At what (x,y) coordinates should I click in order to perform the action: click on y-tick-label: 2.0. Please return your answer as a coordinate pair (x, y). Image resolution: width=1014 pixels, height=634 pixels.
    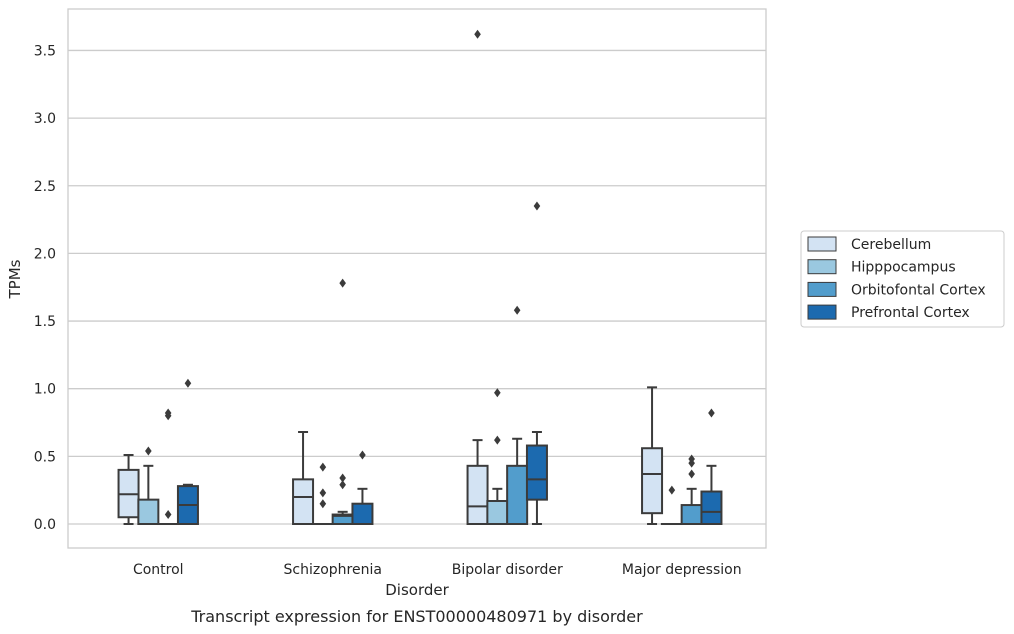
    Looking at the image, I should click on (45, 254).